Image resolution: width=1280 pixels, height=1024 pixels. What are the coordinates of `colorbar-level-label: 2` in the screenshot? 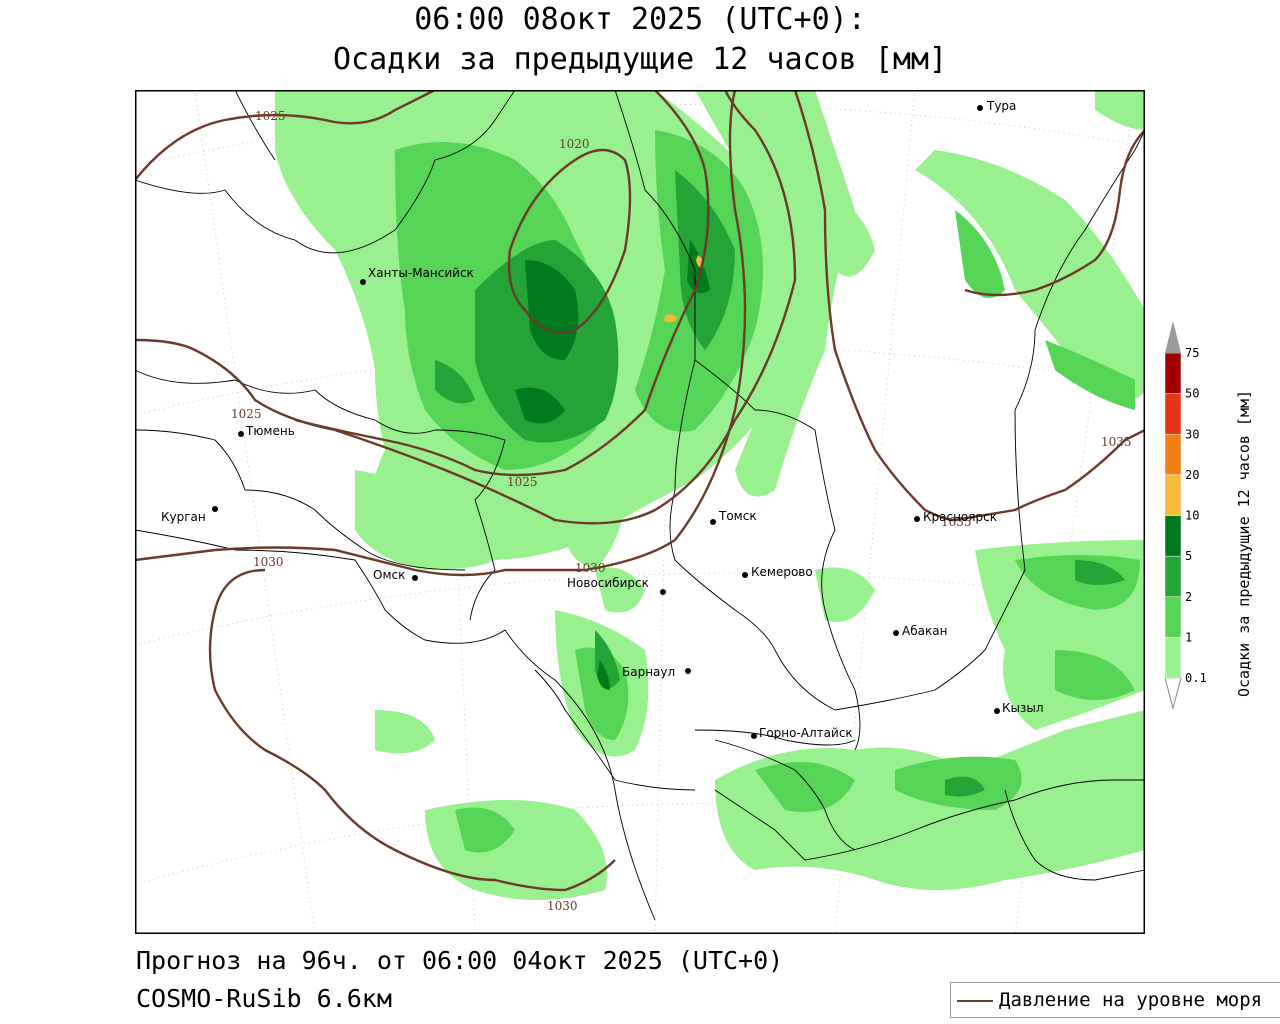 It's located at (1188, 597).